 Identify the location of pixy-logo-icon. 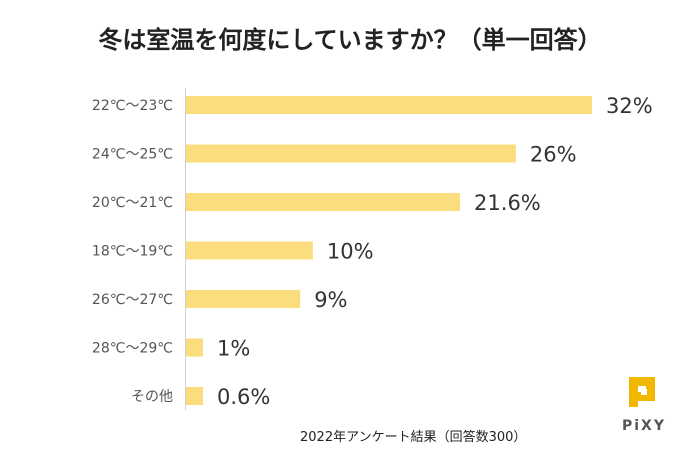
(642, 392).